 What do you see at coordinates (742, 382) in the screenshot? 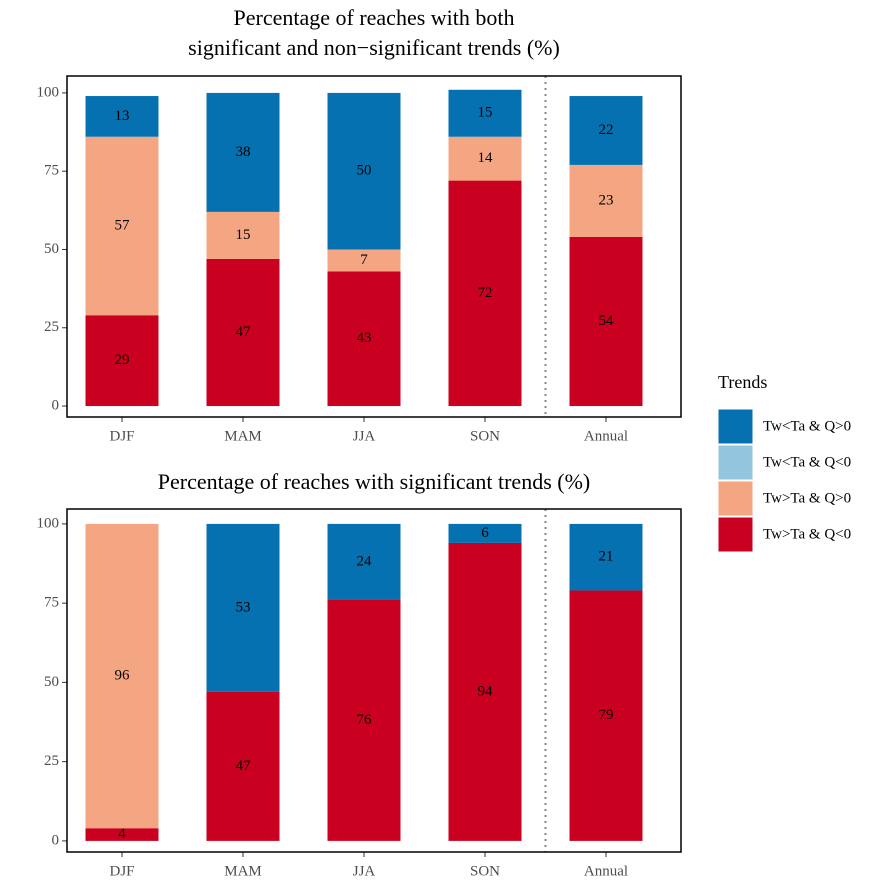
I see `legend-title: Trends` at bounding box center [742, 382].